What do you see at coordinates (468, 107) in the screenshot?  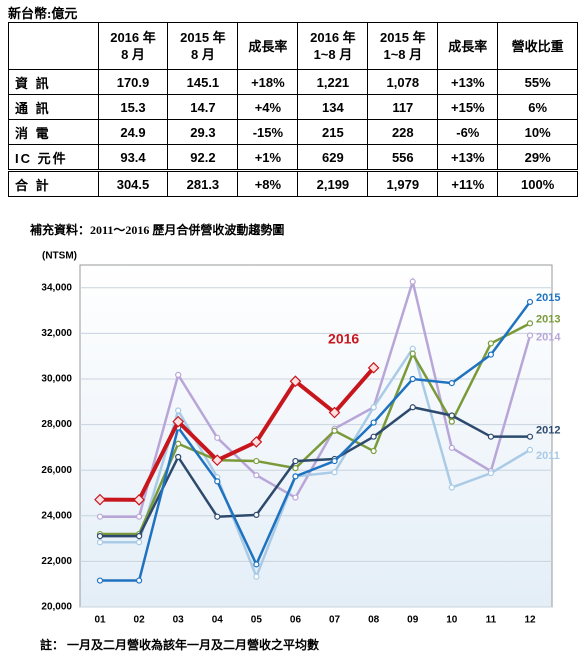 I see `cell: +15%` at bounding box center [468, 107].